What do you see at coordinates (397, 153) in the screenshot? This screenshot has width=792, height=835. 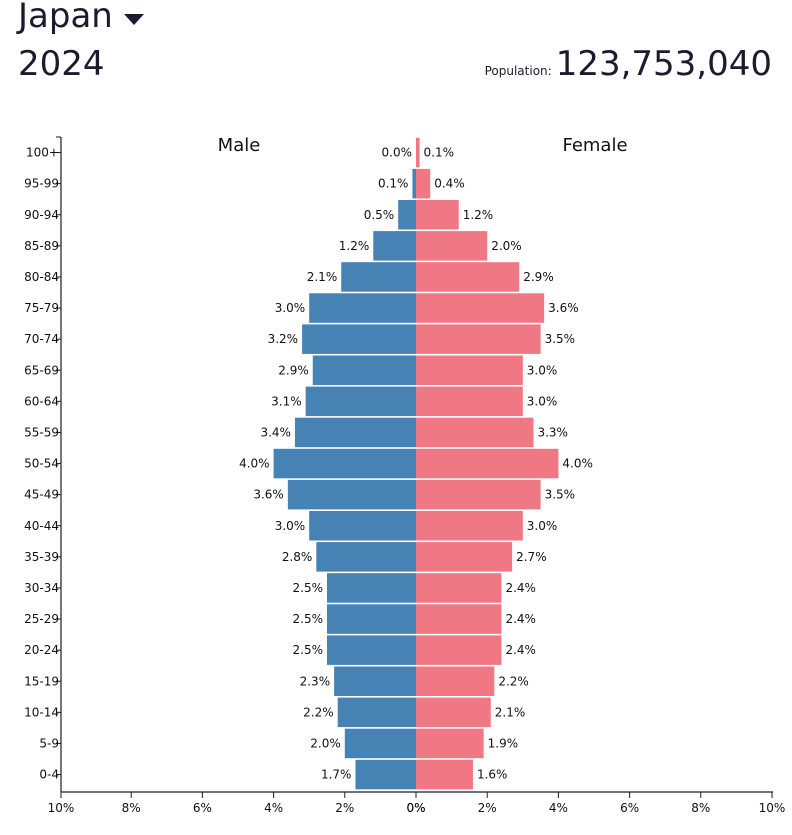 I see `male-value-label: 0.0%` at bounding box center [397, 153].